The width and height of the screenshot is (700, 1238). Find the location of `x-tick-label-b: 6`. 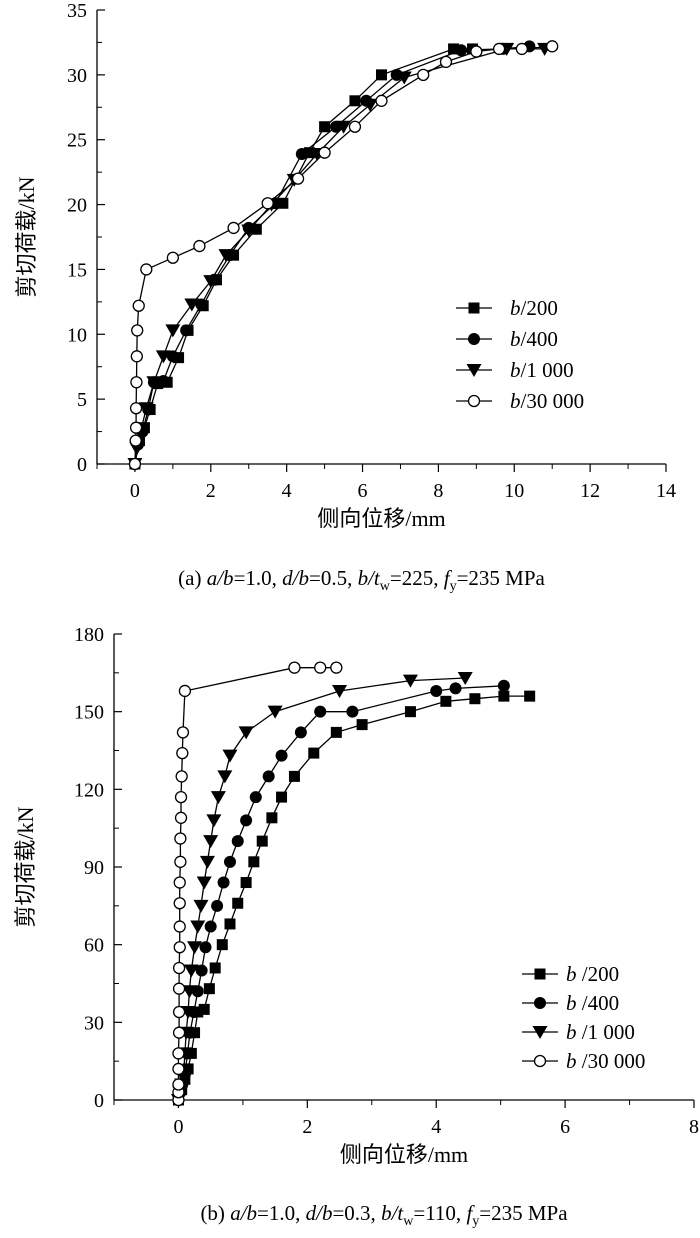

x-tick-label-b: 6 is located at coordinates (565, 1127).